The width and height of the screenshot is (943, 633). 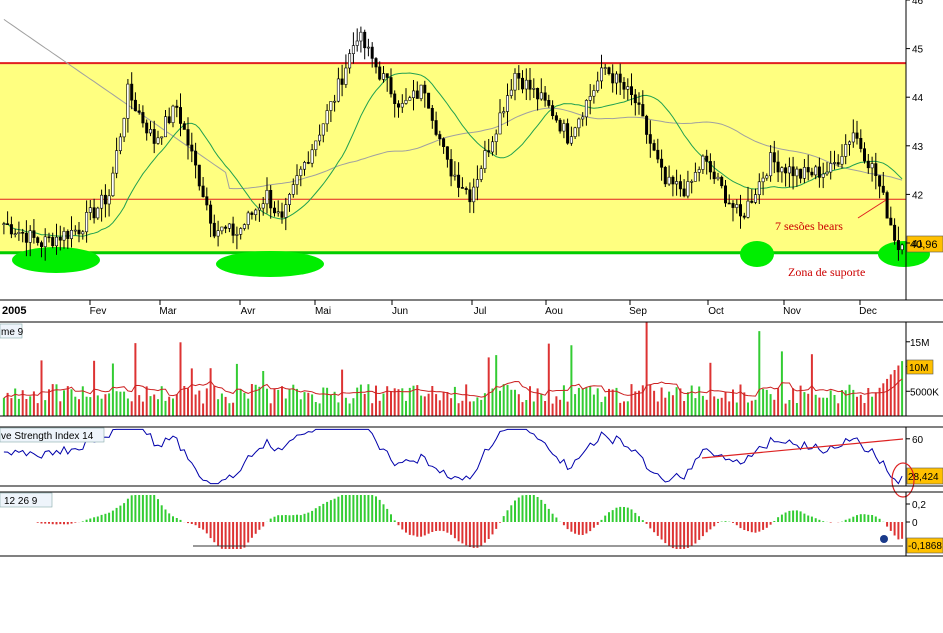 I want to click on rsi-trendline, so click(x=802, y=448).